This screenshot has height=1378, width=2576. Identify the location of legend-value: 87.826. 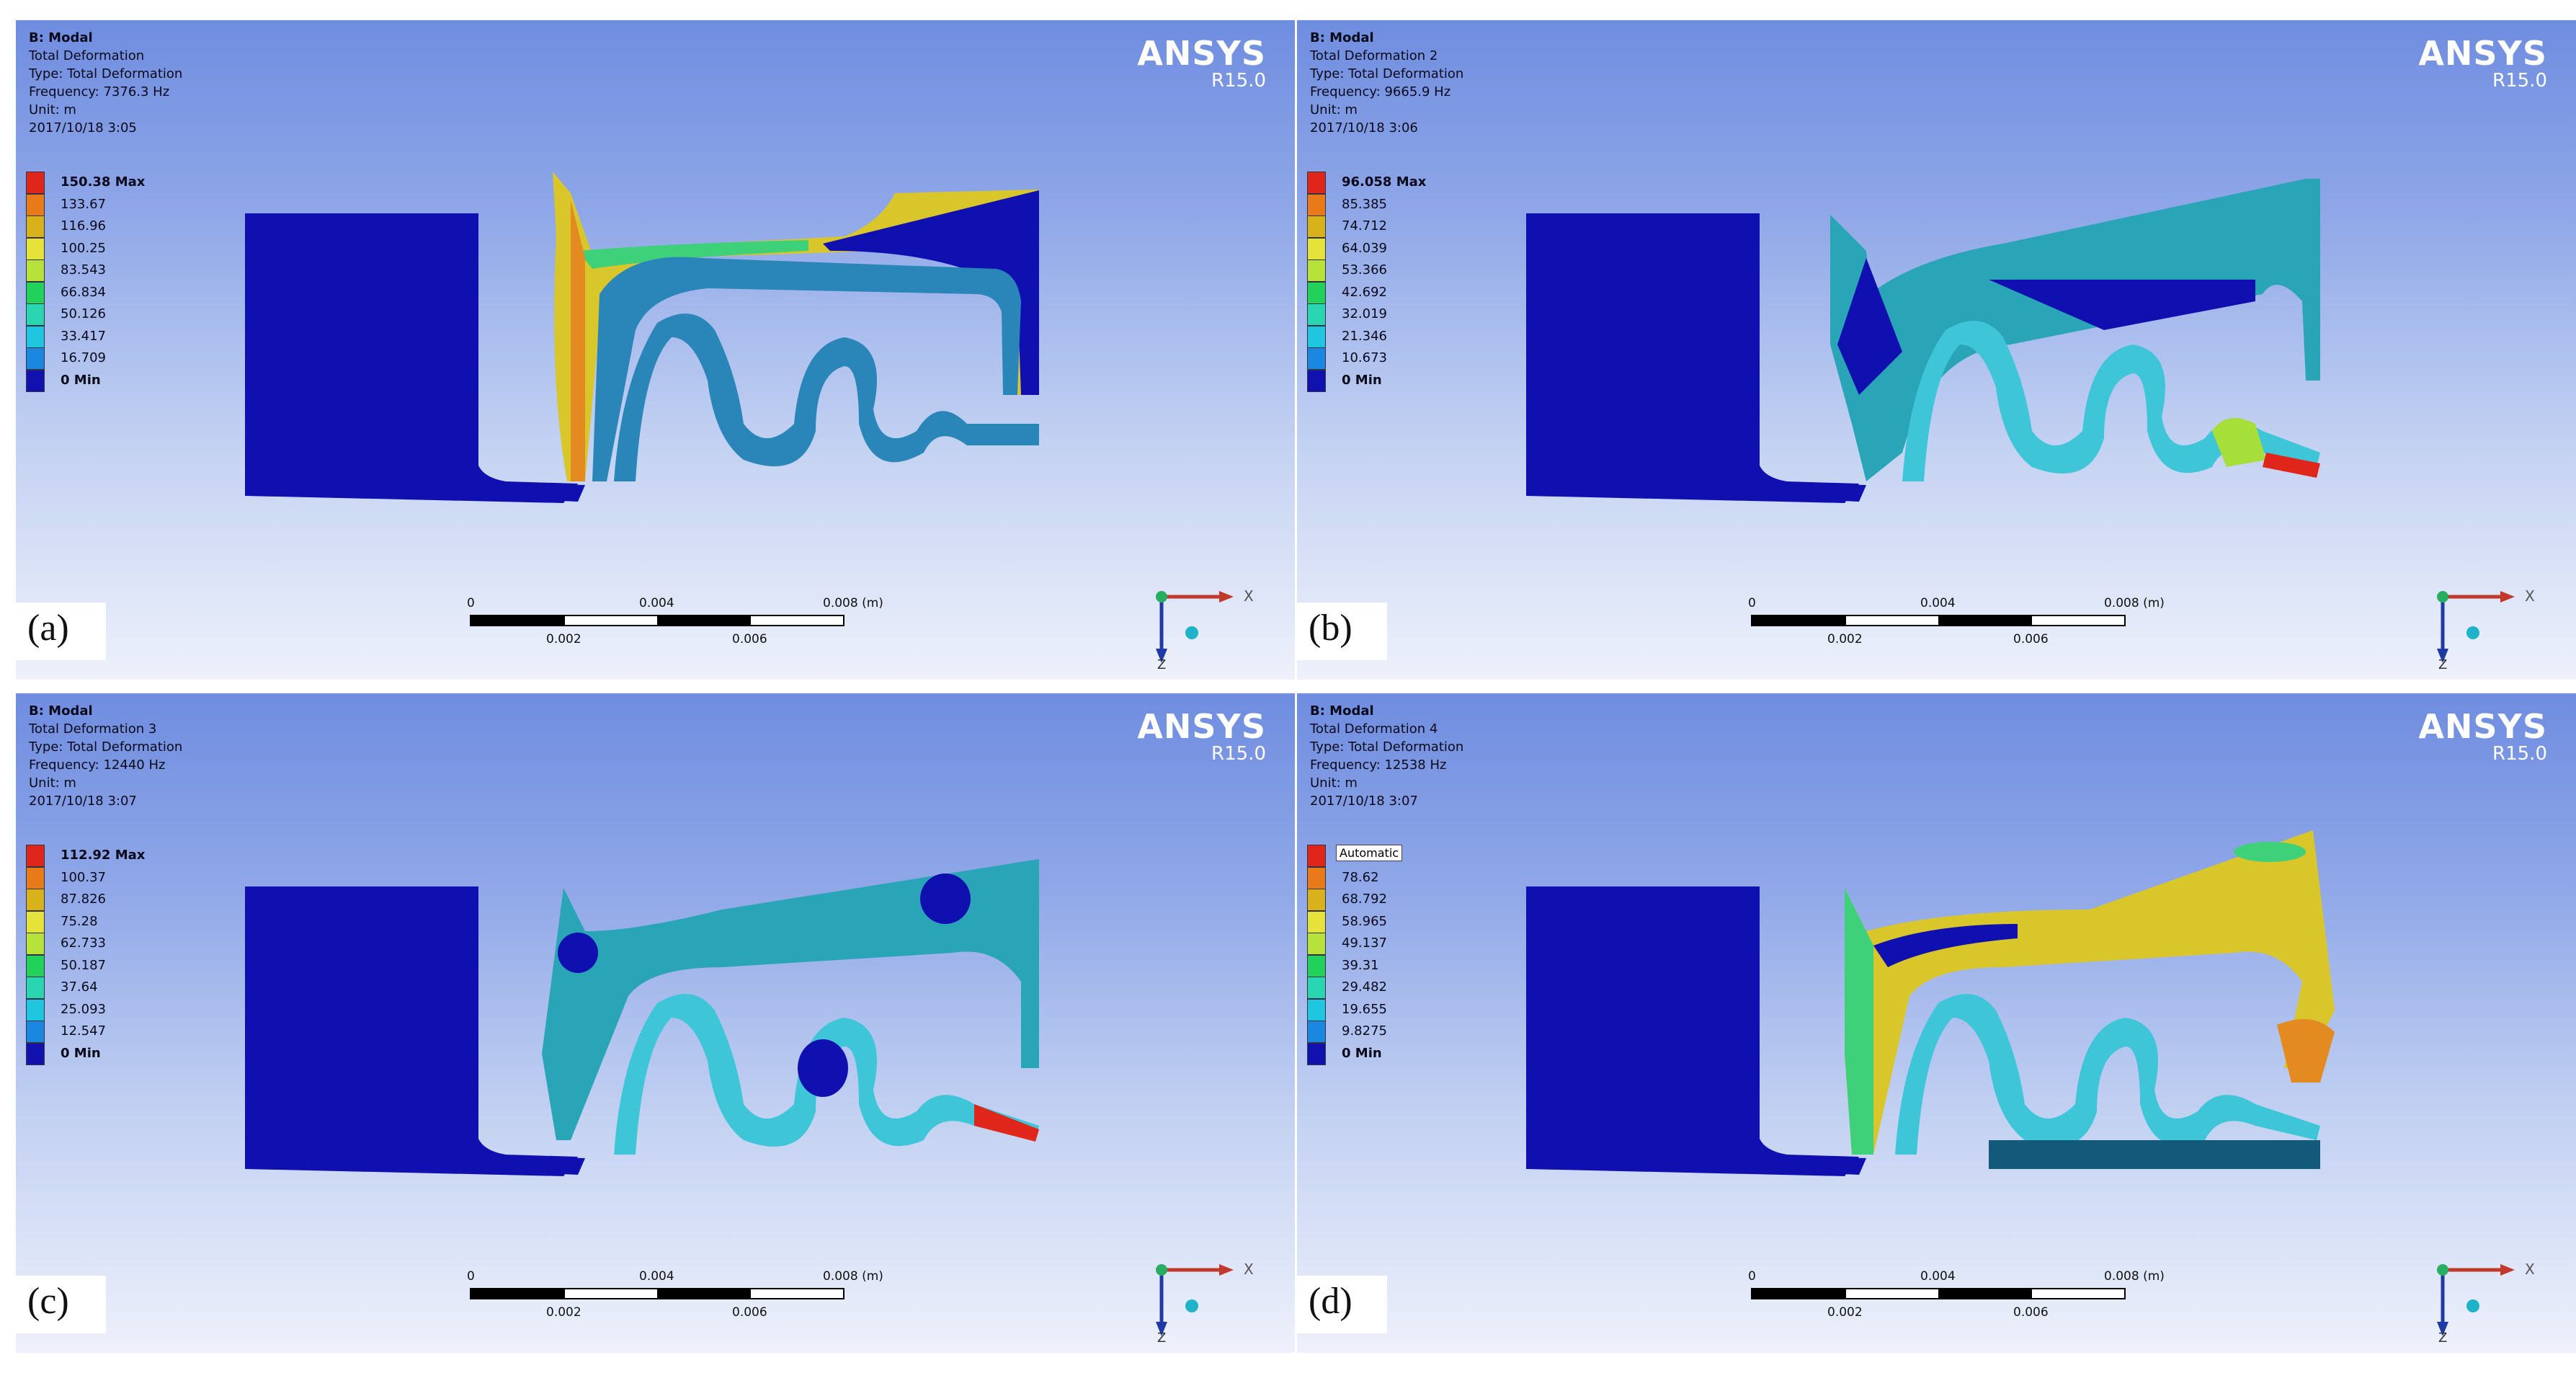
(83, 899).